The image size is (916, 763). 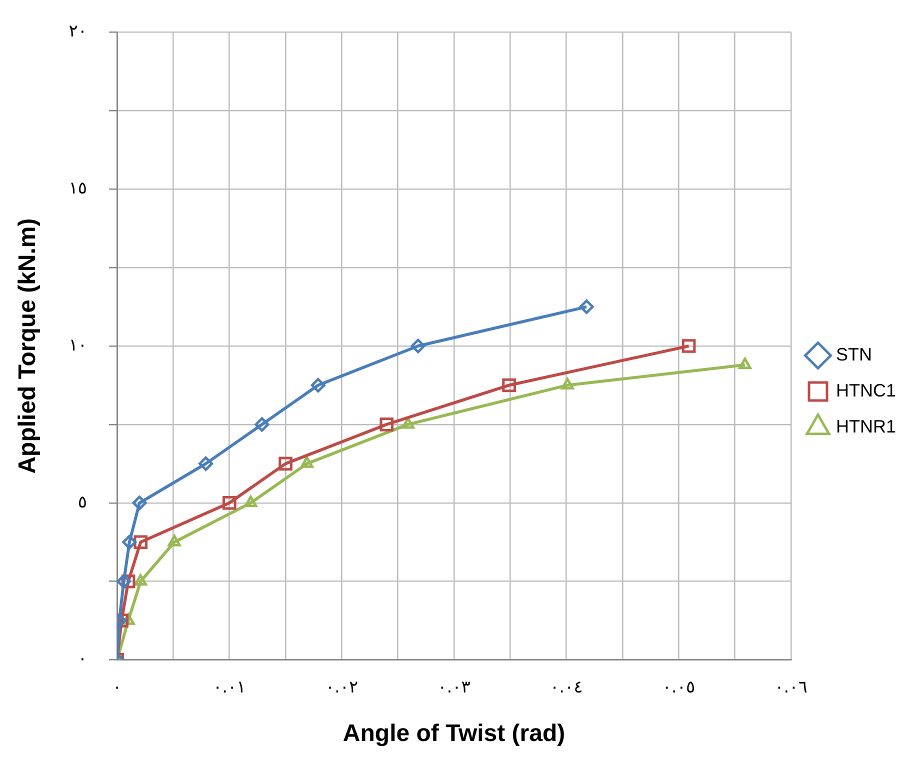 I want to click on y-tick-label: ١٠, so click(x=78, y=345).